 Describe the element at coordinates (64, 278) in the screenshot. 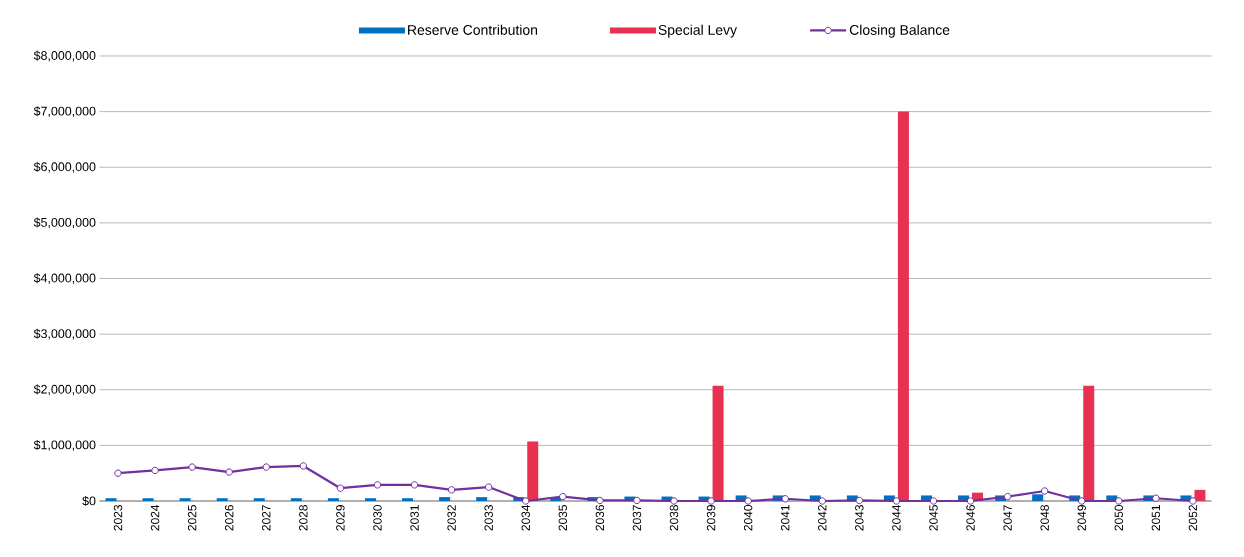

I see `y-tick-label: $4,000,000` at that location.